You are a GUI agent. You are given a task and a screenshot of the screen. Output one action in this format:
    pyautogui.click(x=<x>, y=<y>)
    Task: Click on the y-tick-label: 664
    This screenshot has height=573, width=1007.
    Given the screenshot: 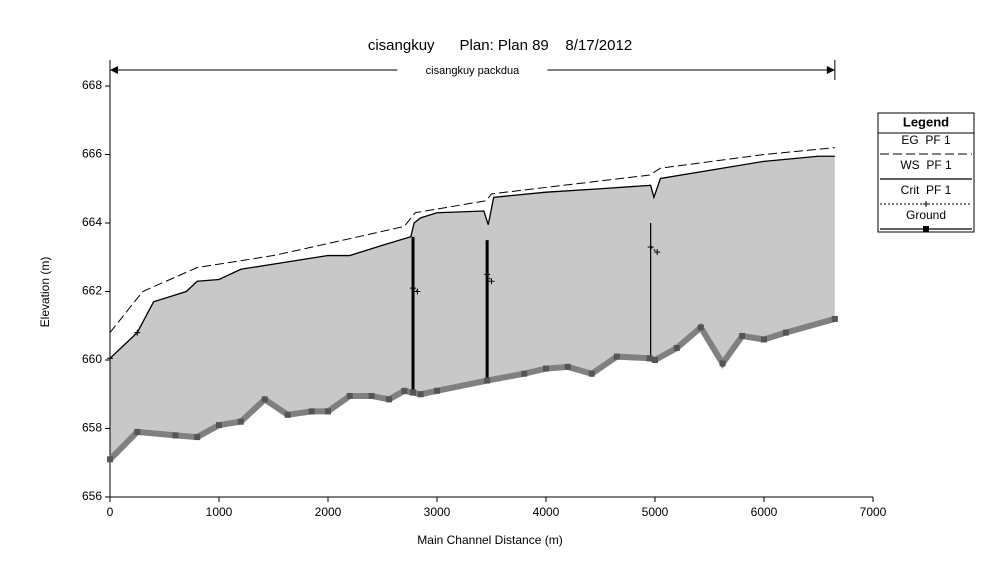 What is the action you would take?
    pyautogui.click(x=92, y=222)
    